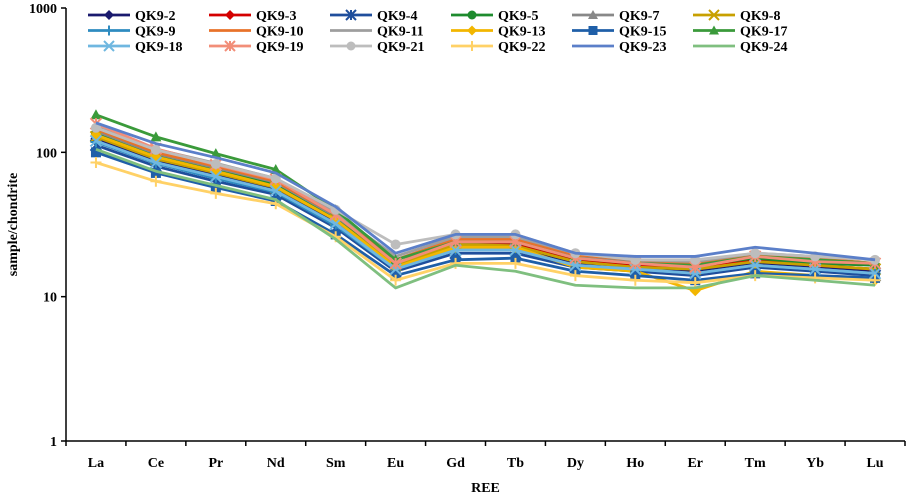  Describe the element at coordinates (642, 47) in the screenshot. I see `legend-label: QK9-23` at that location.